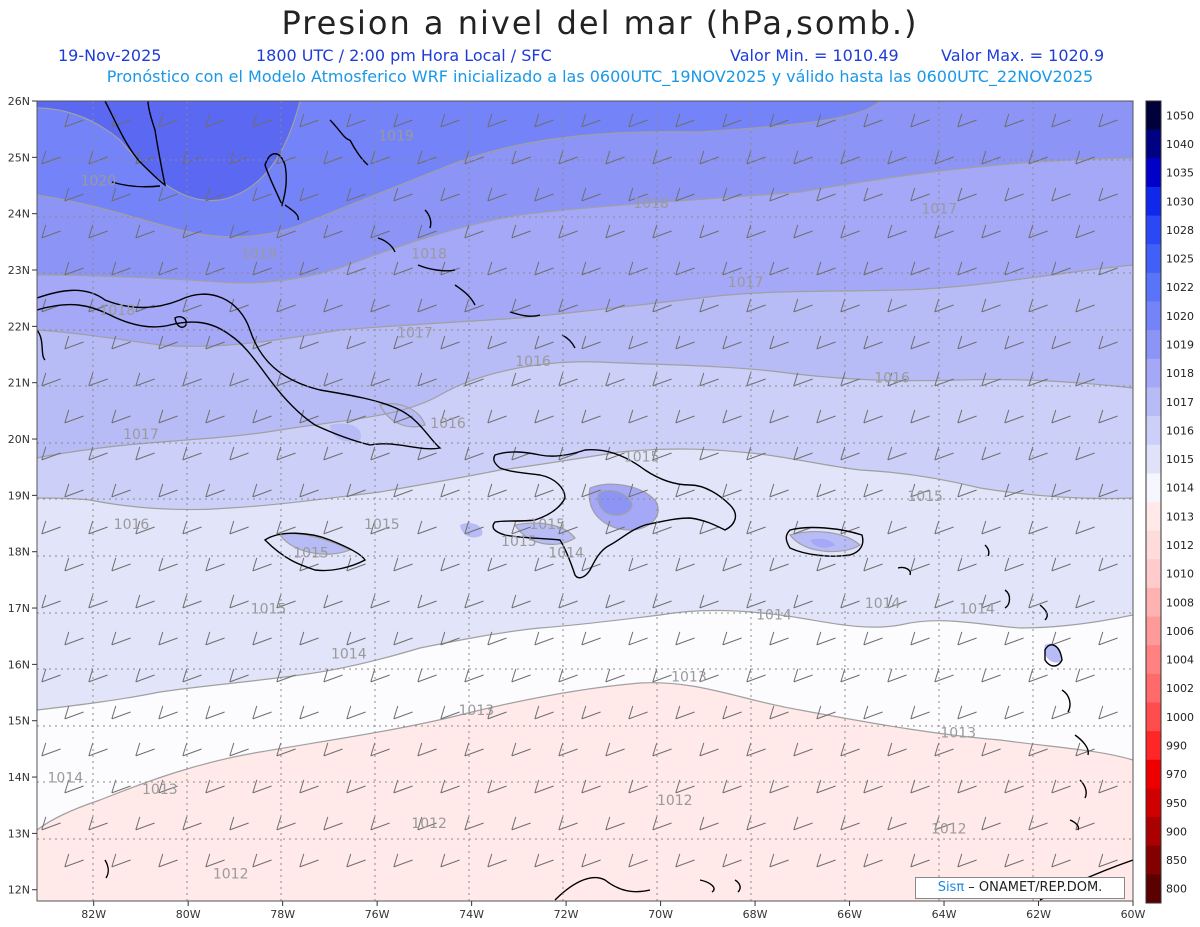  What do you see at coordinates (814, 55) in the screenshot?
I see `min-value: Valor Min. = 1010.49` at bounding box center [814, 55].